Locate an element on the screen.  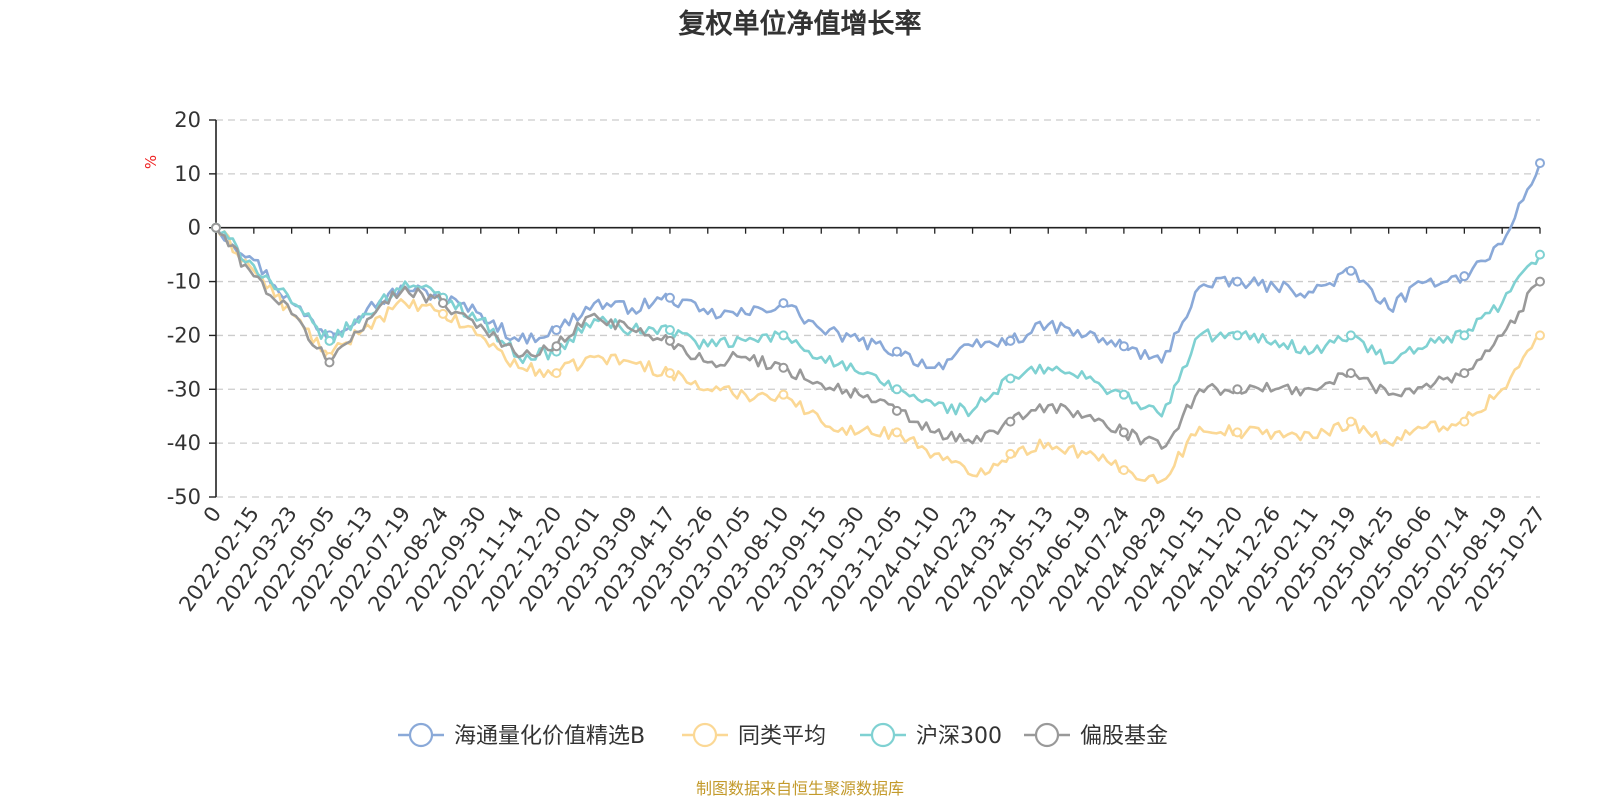
legend-item: 同类平均 is located at coordinates (754, 735).